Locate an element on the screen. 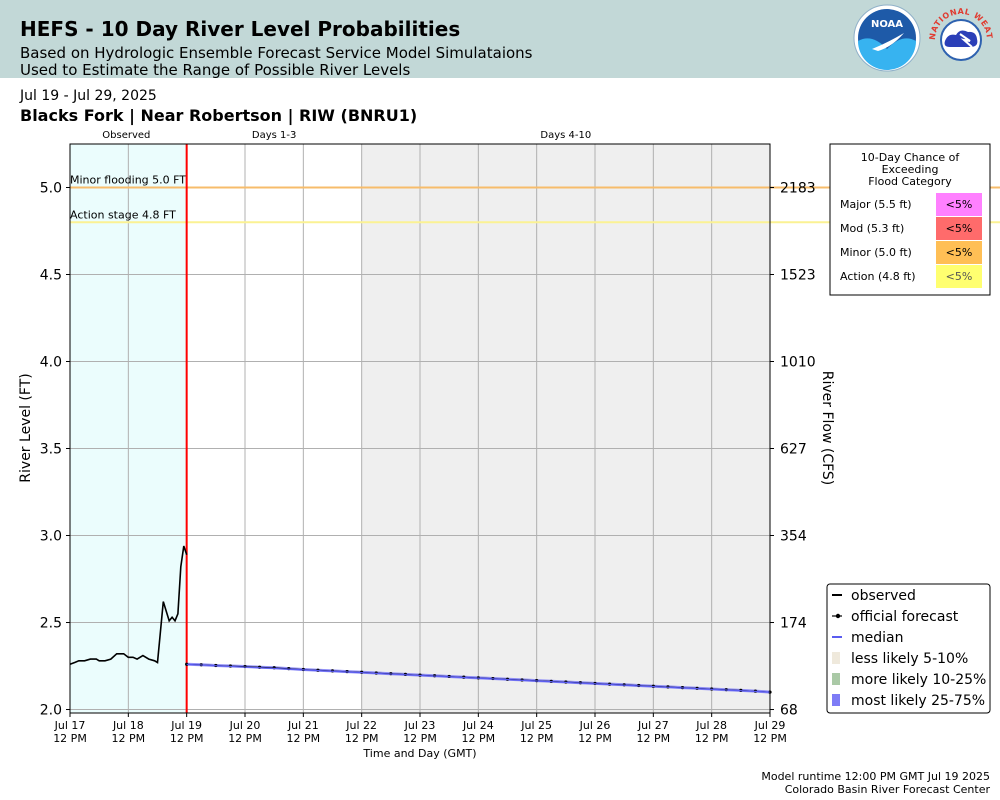  y2-tick-label: 68 is located at coordinates (789, 711).